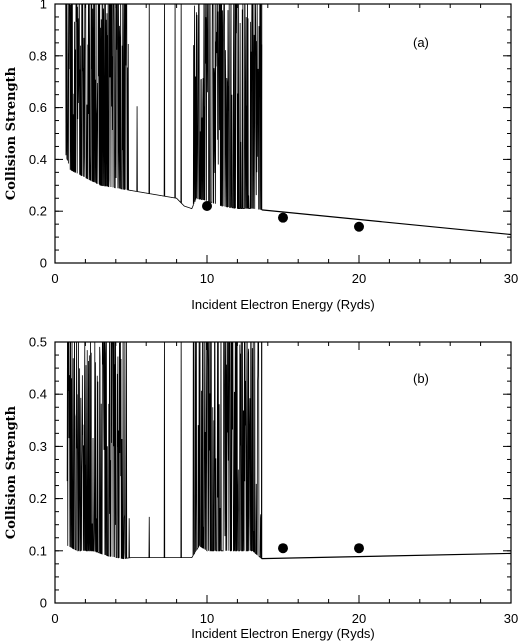 This screenshot has height=642, width=520. Describe the element at coordinates (207, 278) in the screenshot. I see `panel-a-x-tick-label: 10` at that location.